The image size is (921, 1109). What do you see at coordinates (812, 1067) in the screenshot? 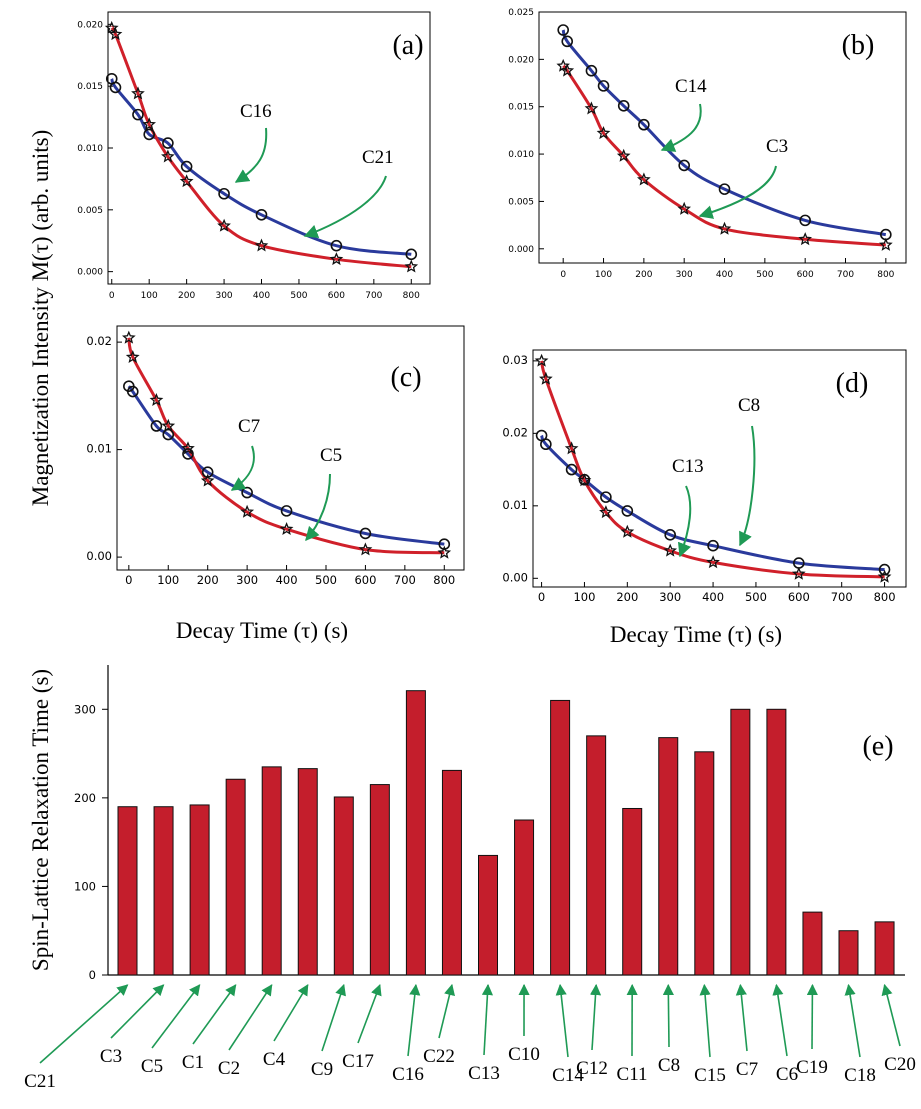
I see `category-label-c19: C19` at bounding box center [812, 1067].